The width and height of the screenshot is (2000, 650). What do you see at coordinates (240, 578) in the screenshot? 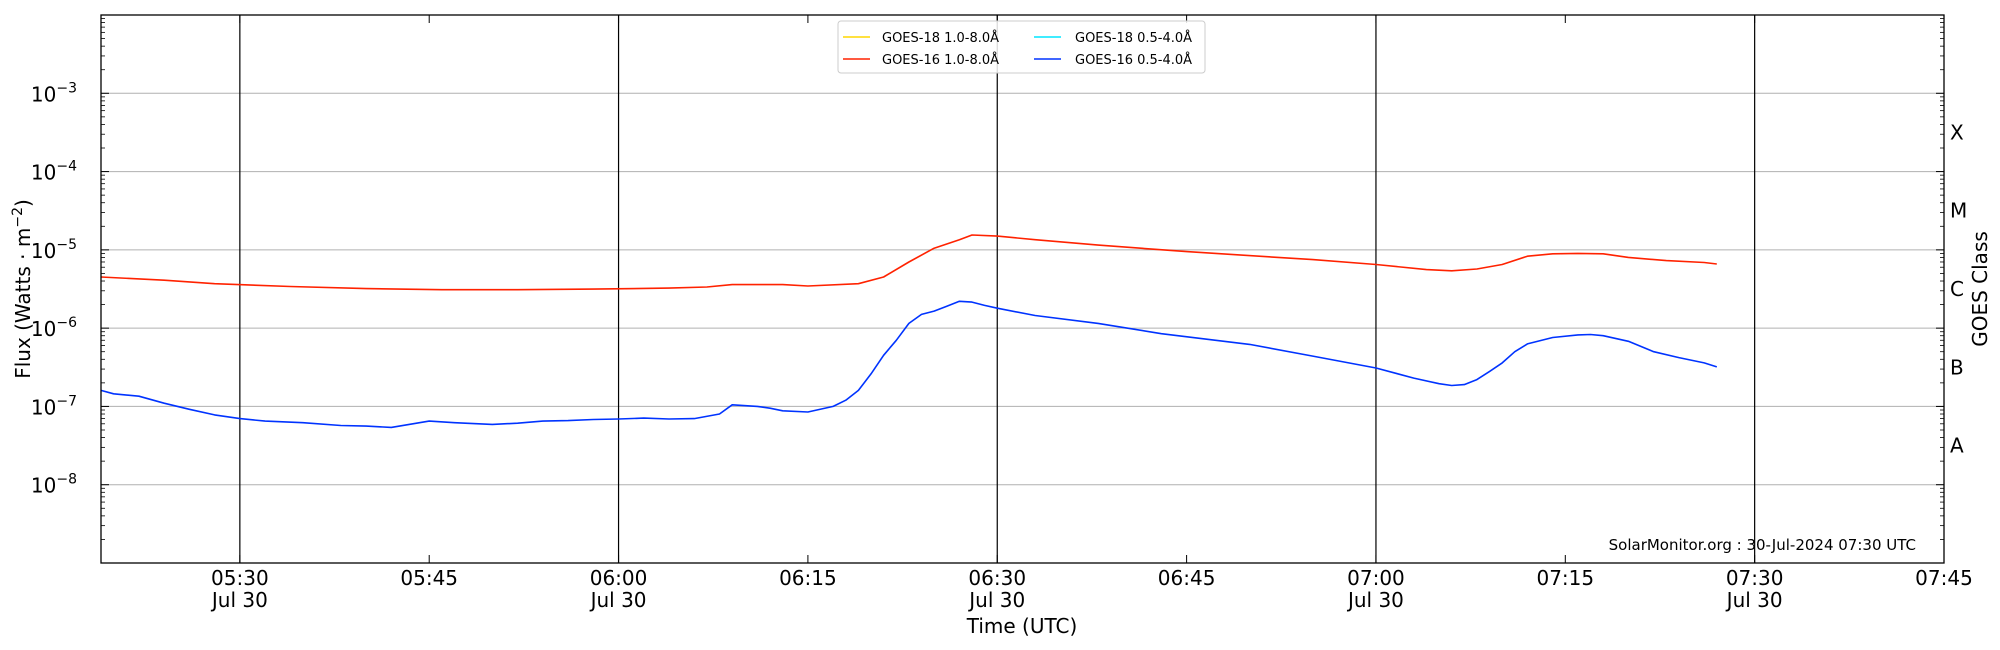
I see `x-tick-label: 05:30` at bounding box center [240, 578].